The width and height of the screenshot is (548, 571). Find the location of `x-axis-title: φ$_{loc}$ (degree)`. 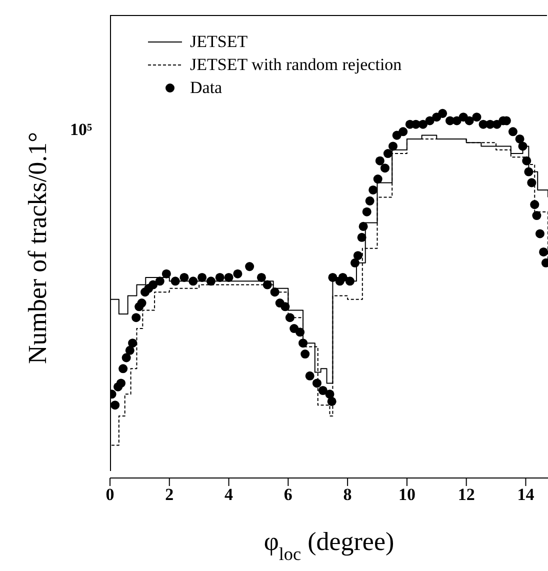

x-axis-title: φ$_{loc}$ (degree) is located at coordinates (329, 545).